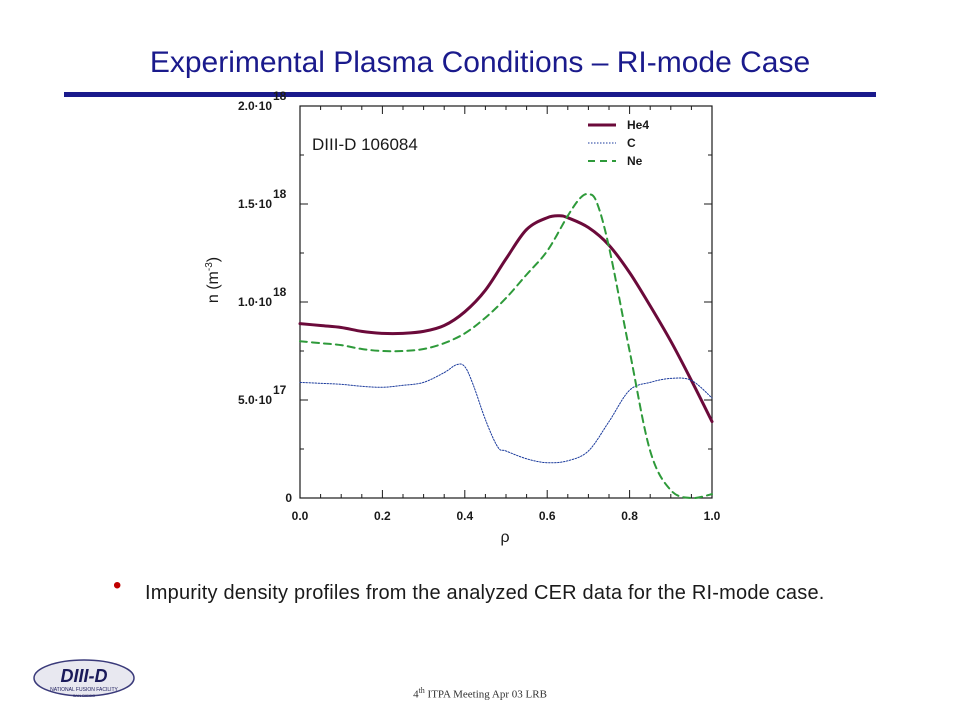  I want to click on svg-text: NATIONAL FUSION FACILITY, so click(84, 690).